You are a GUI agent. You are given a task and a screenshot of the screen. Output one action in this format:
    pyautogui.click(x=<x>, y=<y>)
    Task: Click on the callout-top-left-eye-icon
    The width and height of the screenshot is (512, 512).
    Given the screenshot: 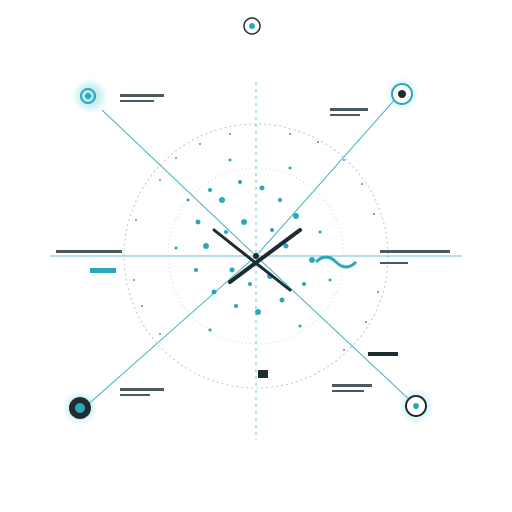 What is the action you would take?
    pyautogui.click(x=90, y=96)
    